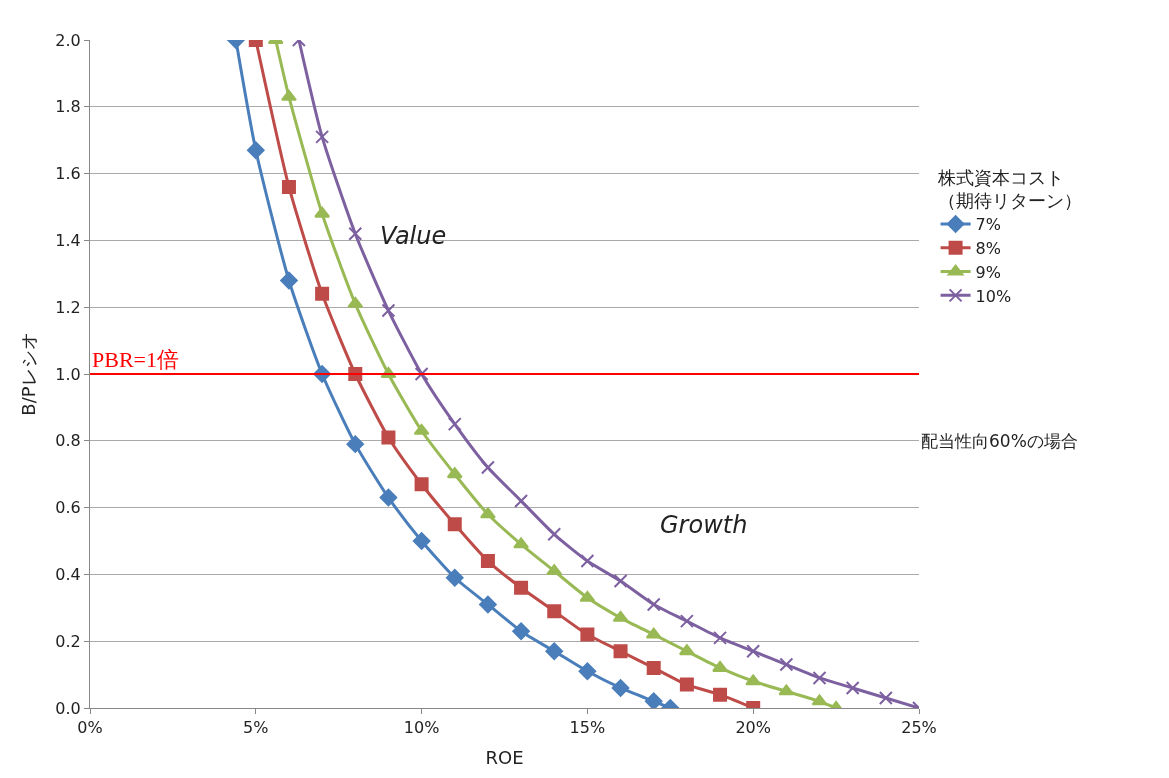  Describe the element at coordinates (68, 508) in the screenshot. I see `y-tick-label: 0.6` at that location.